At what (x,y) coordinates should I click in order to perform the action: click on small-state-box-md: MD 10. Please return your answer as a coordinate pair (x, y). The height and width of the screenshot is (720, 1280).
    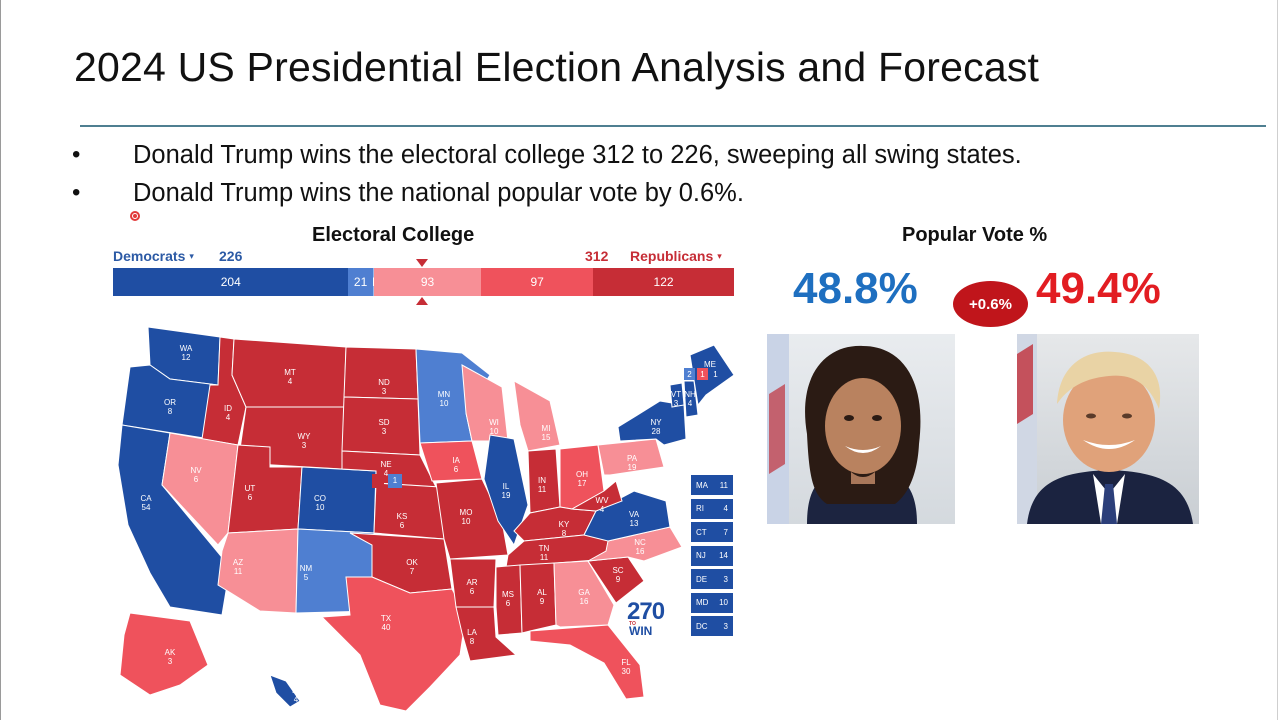
    Looking at the image, I should click on (712, 602).